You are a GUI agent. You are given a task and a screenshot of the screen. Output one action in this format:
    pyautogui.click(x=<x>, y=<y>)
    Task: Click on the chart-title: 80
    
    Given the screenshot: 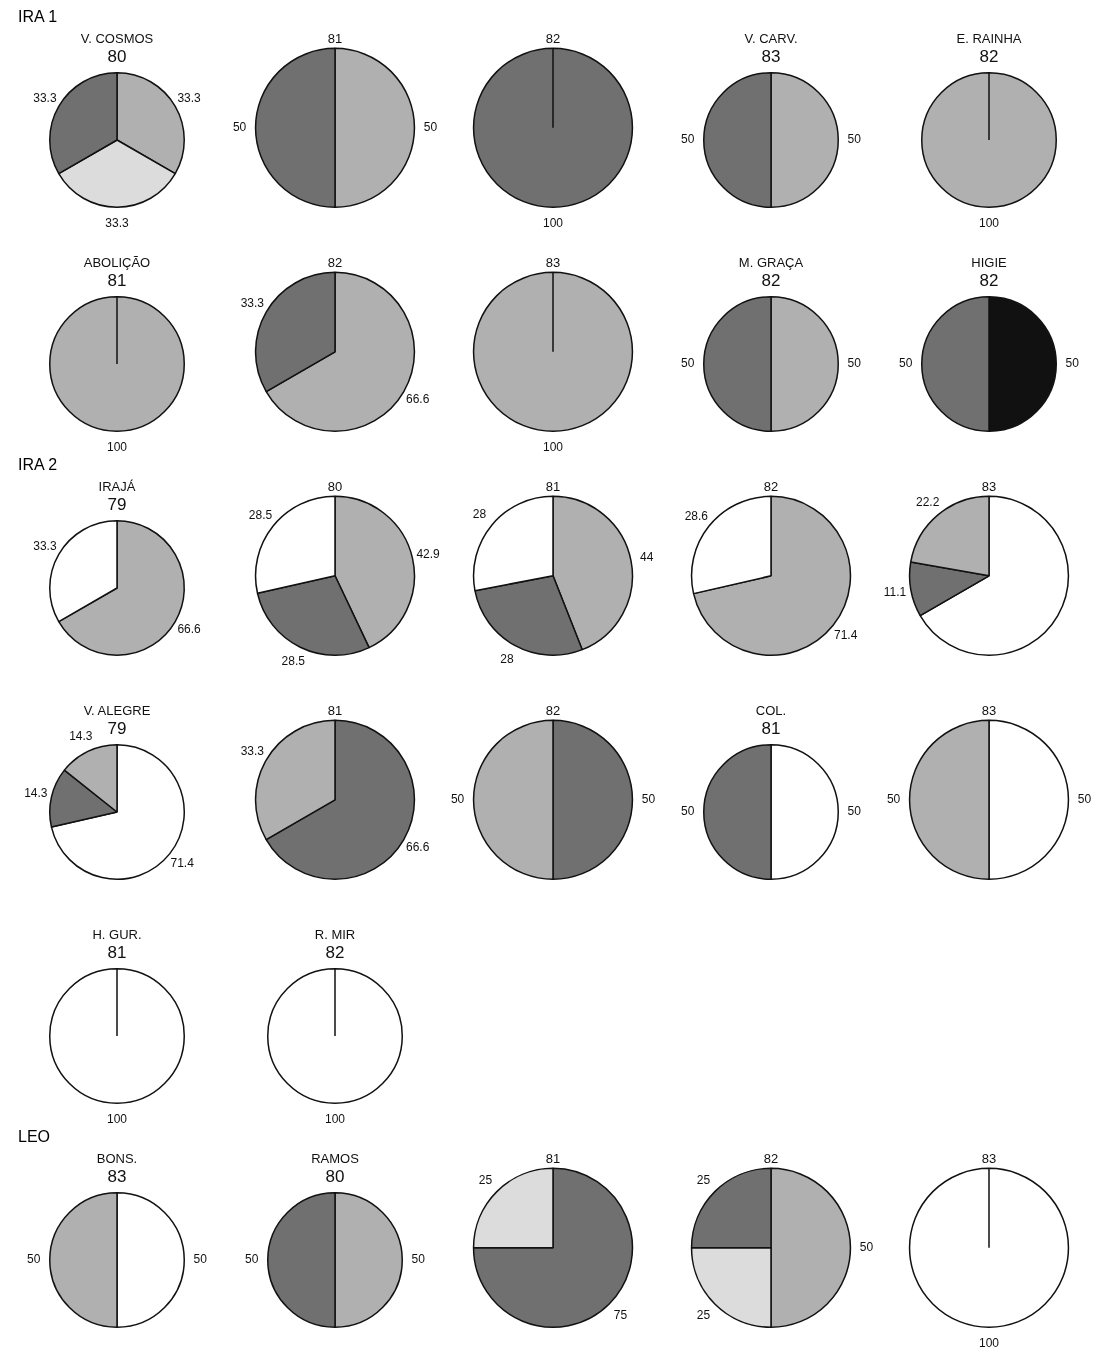 What is the action you would take?
    pyautogui.click(x=335, y=487)
    